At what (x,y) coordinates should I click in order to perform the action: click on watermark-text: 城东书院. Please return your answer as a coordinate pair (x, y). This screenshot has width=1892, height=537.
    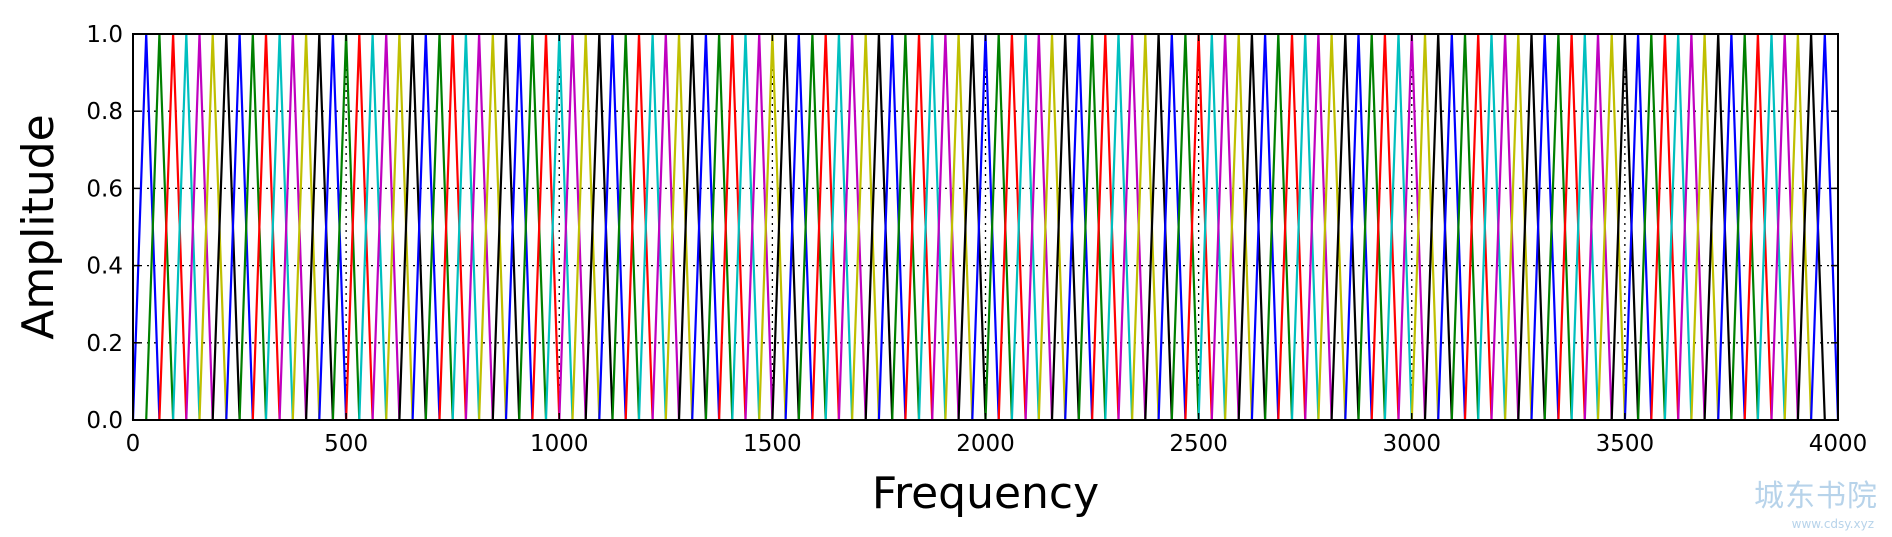
    Looking at the image, I should click on (1816, 496).